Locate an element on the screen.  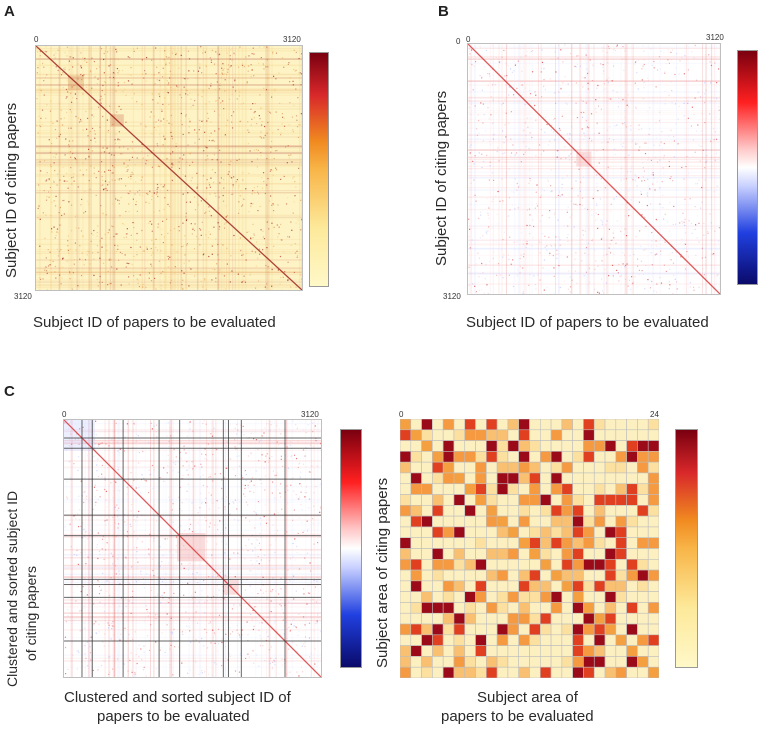
column-streak is located at coordinates (197, 548).